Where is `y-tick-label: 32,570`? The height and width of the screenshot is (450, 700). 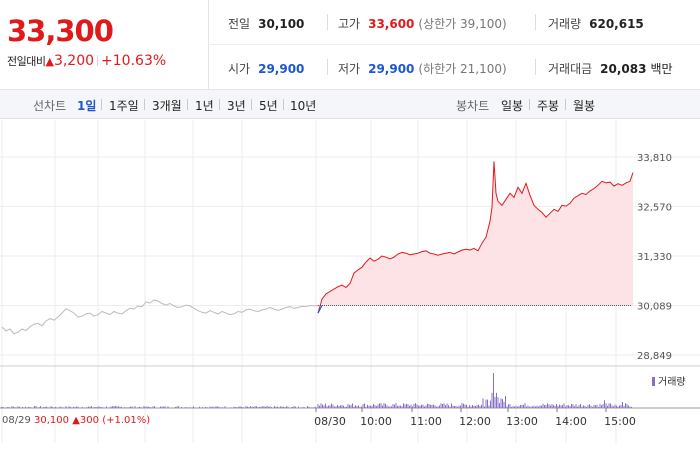
y-tick-label: 32,570 is located at coordinates (654, 207).